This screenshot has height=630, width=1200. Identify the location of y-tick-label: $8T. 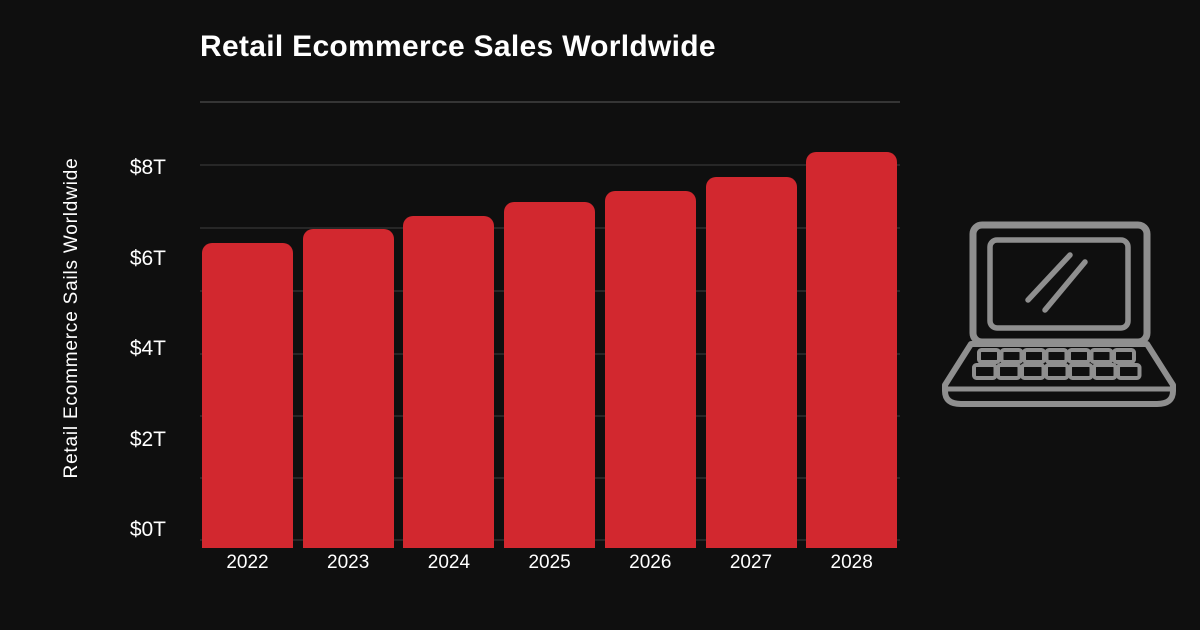
(147, 167).